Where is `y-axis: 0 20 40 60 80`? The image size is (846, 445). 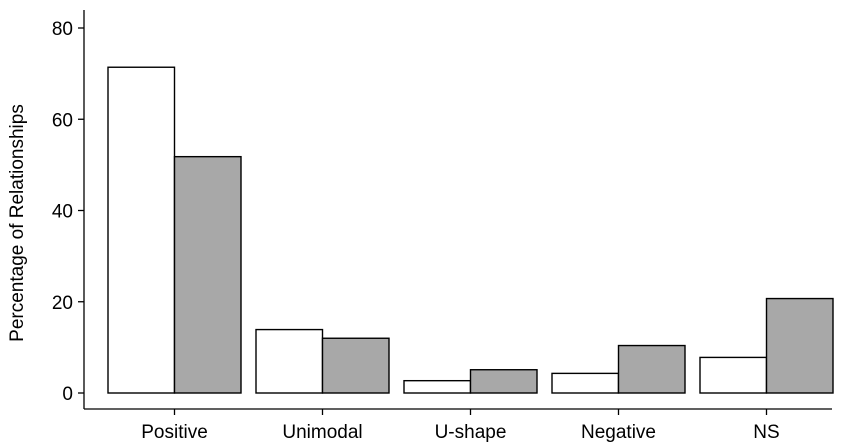
y-axis: 0 20 40 60 80 is located at coordinates (68, 209).